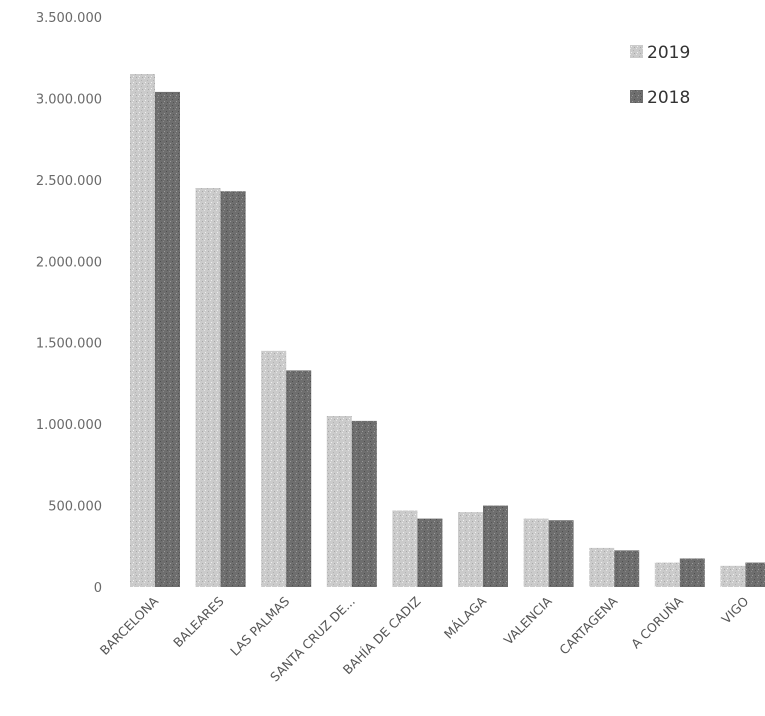 The height and width of the screenshot is (716, 765). I want to click on y-tick-label: 1.500.000, so click(69, 344).